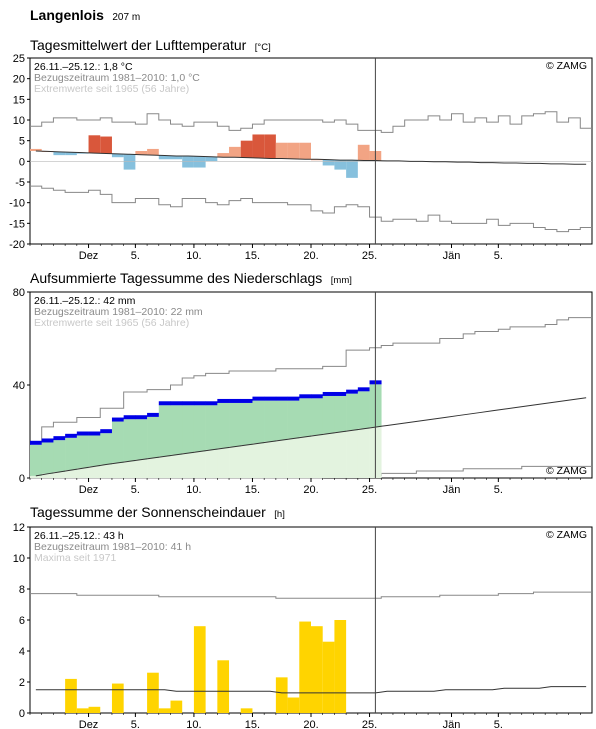  I want to click on info-reference: Bezugszeitraum 1981–2010: 1,0 °C, so click(117, 78).